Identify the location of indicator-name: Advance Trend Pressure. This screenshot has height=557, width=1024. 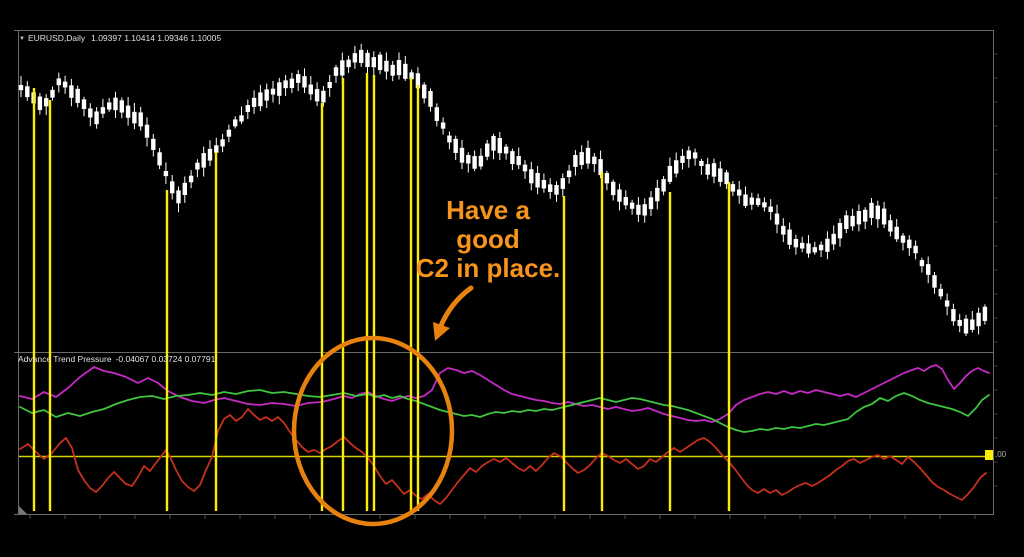
(65, 359).